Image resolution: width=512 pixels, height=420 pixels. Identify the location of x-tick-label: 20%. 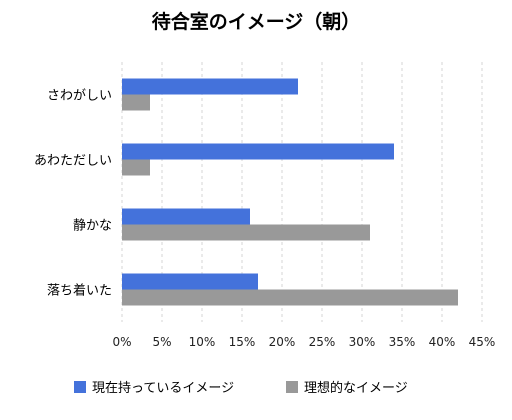
(282, 342).